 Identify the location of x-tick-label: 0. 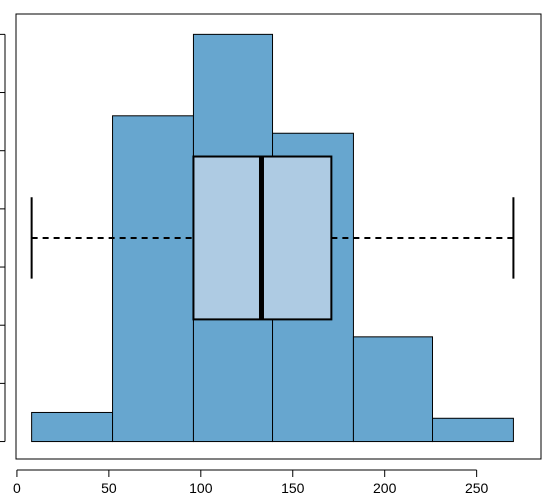
(17, 488).